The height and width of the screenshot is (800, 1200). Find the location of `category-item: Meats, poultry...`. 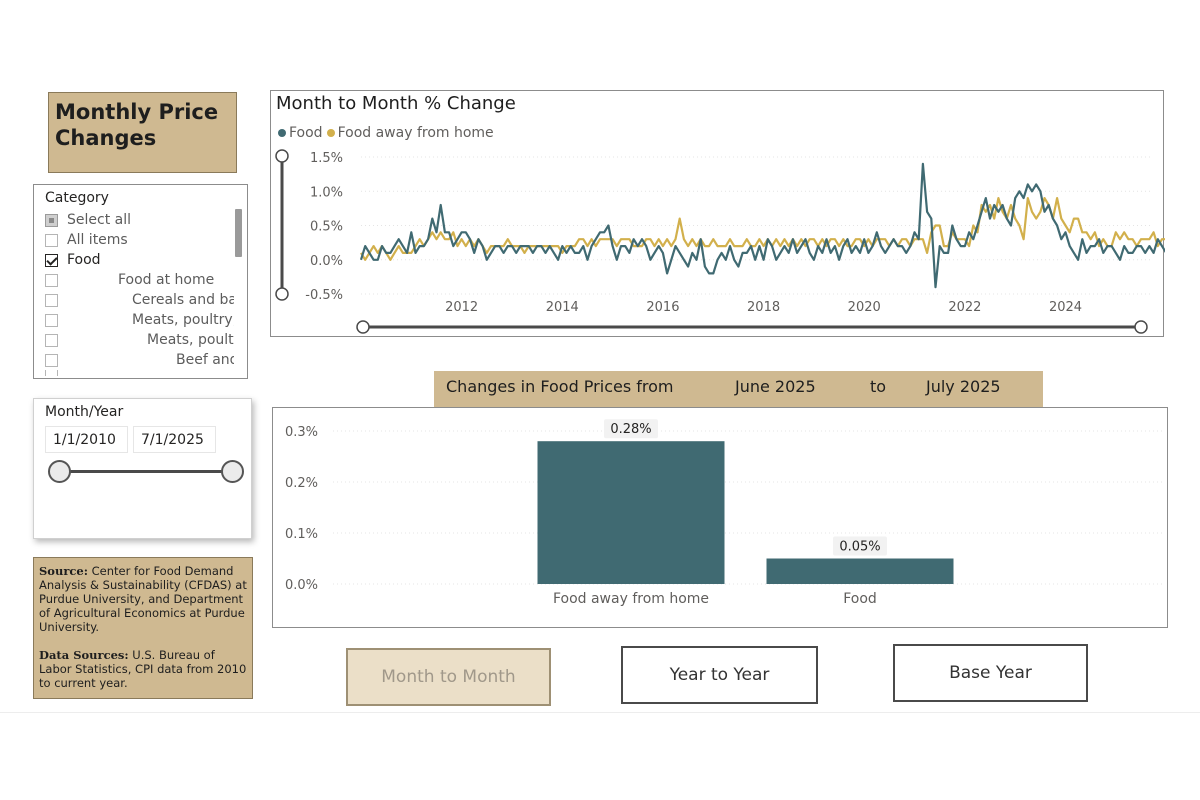

category-item: Meats, poultry... is located at coordinates (134, 340).